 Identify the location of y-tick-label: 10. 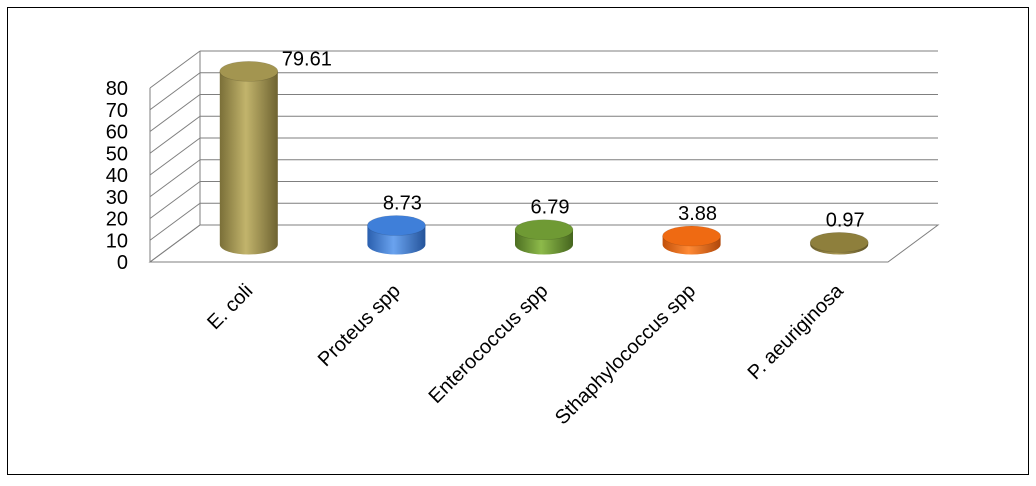
(117, 241).